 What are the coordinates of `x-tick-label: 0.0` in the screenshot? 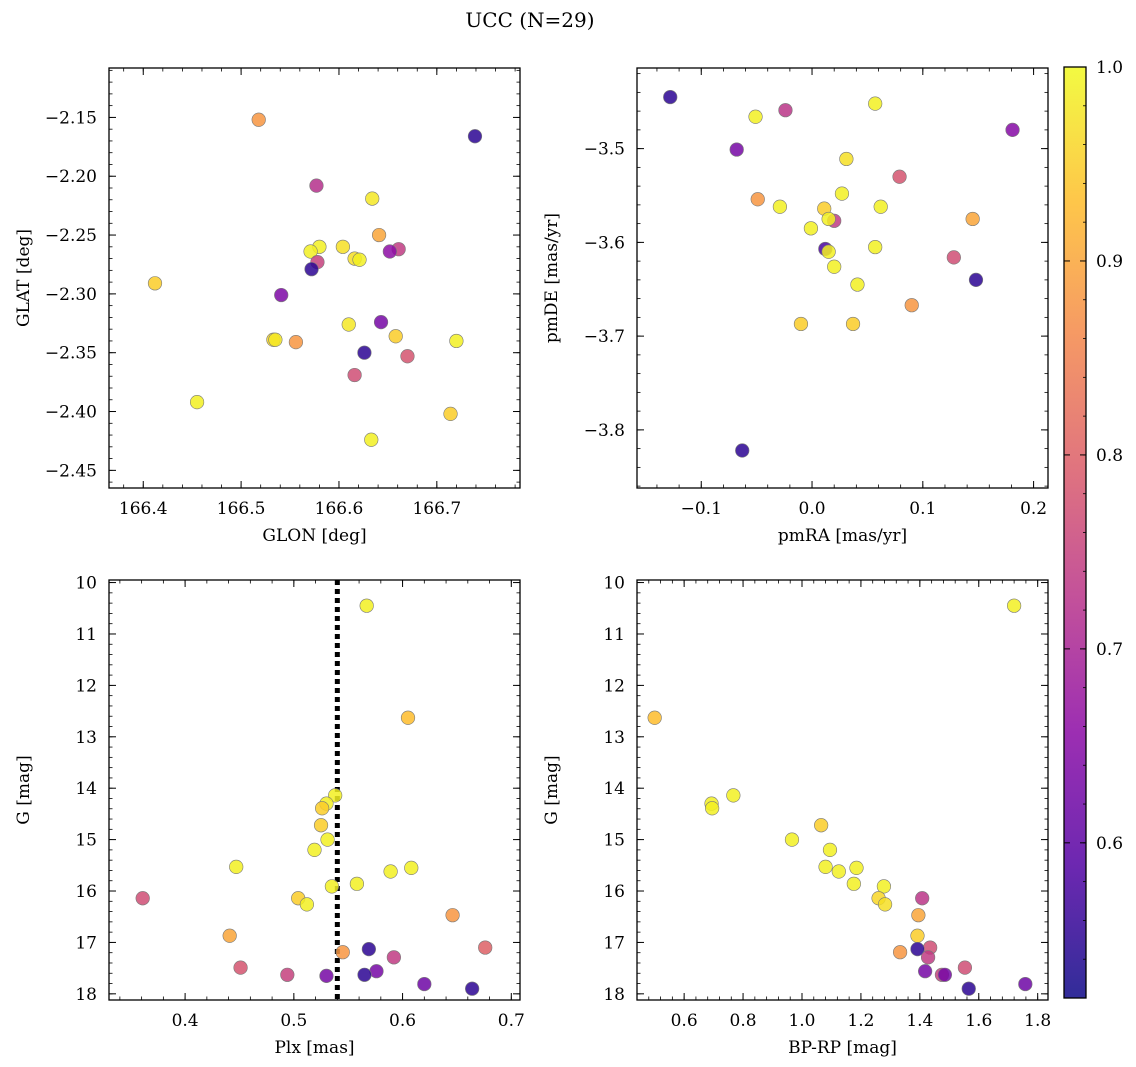 It's located at (812, 509).